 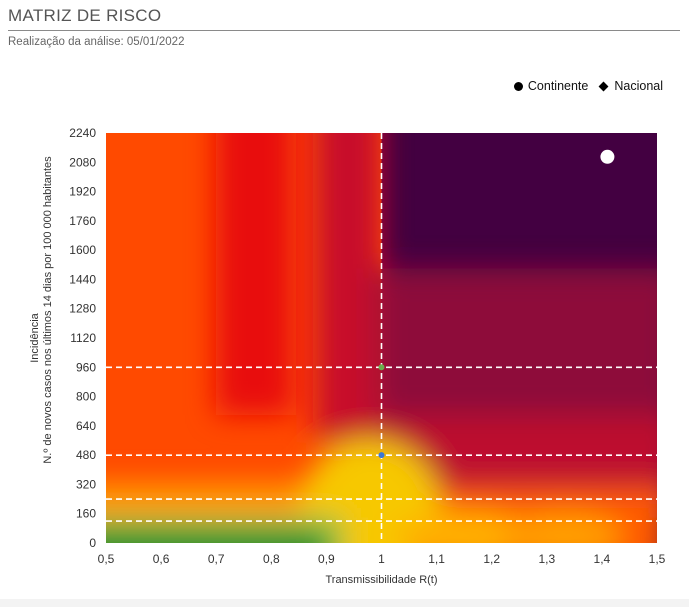 I want to click on x-tick-label: 1,2, so click(x=491, y=559).